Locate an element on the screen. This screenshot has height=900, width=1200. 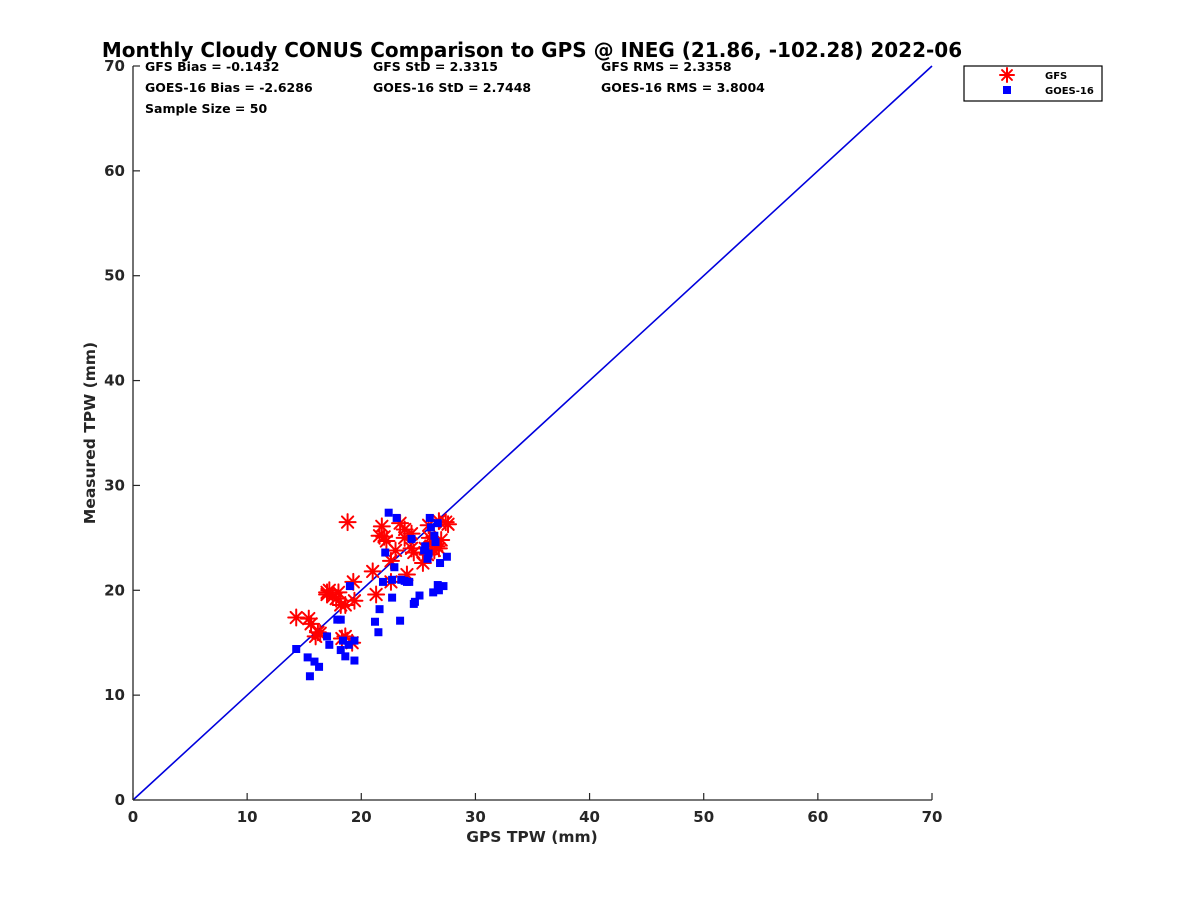
y-axis-label: Measured TPW (mm) is located at coordinates (90, 433).